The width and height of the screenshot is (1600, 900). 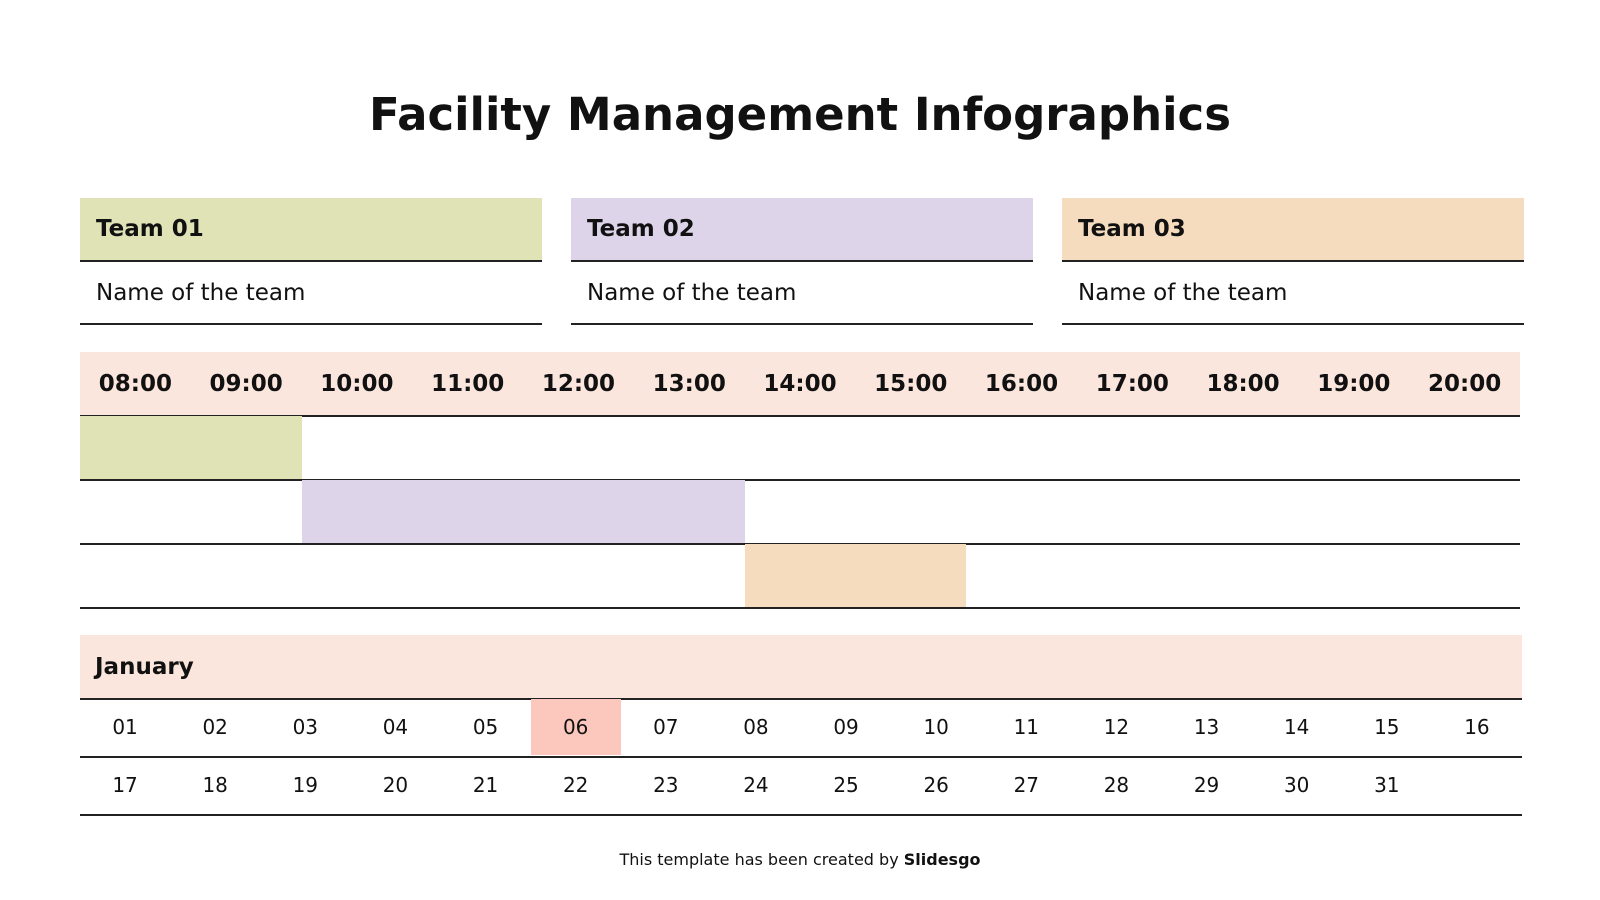 What do you see at coordinates (936, 785) in the screenshot?
I see `day-cell: 26` at bounding box center [936, 785].